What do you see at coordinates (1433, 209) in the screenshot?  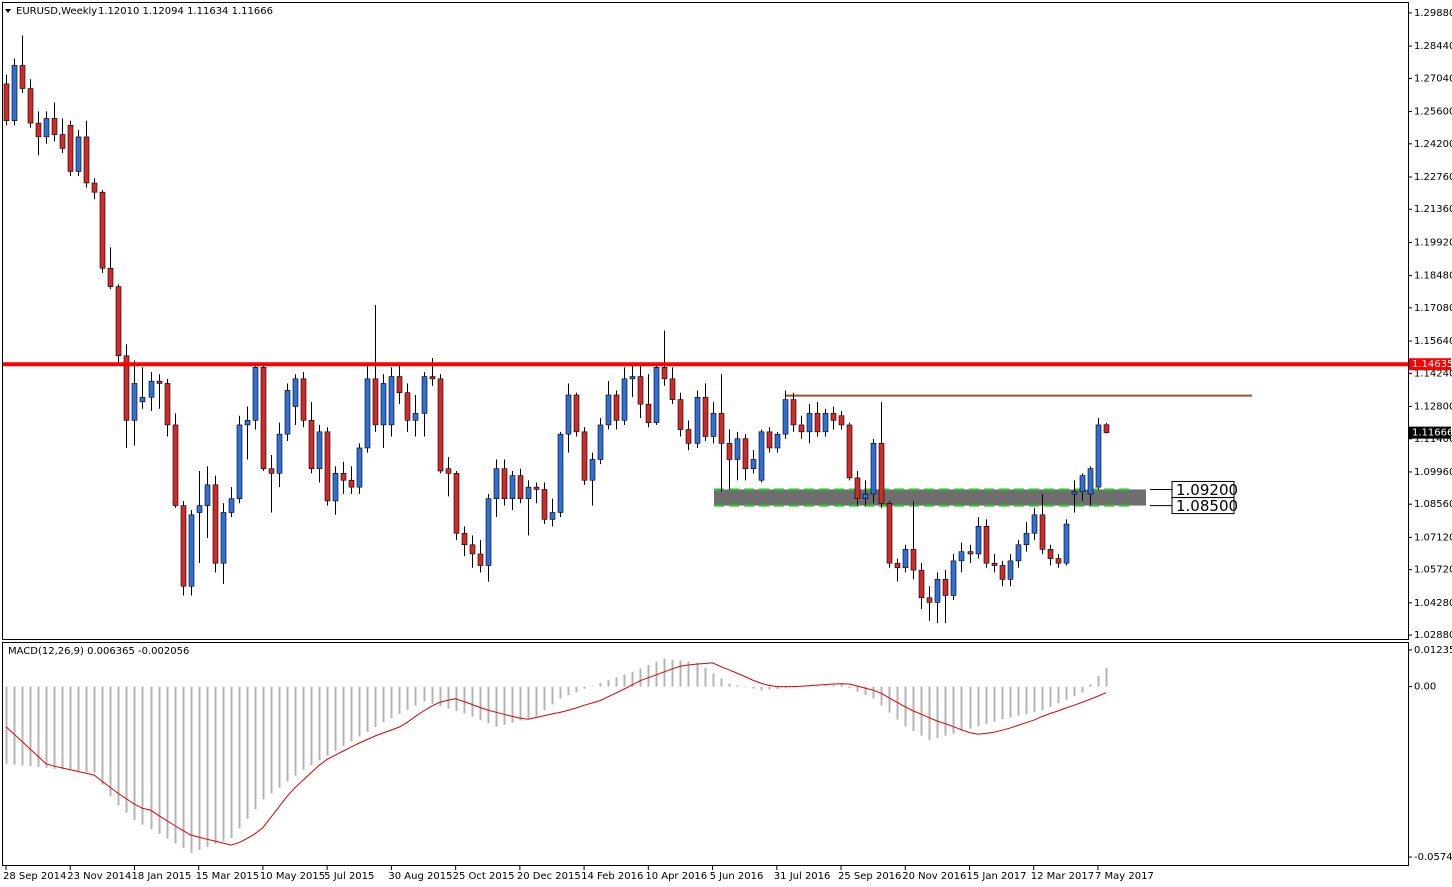 I see `y-tick-label: 1.21360` at bounding box center [1433, 209].